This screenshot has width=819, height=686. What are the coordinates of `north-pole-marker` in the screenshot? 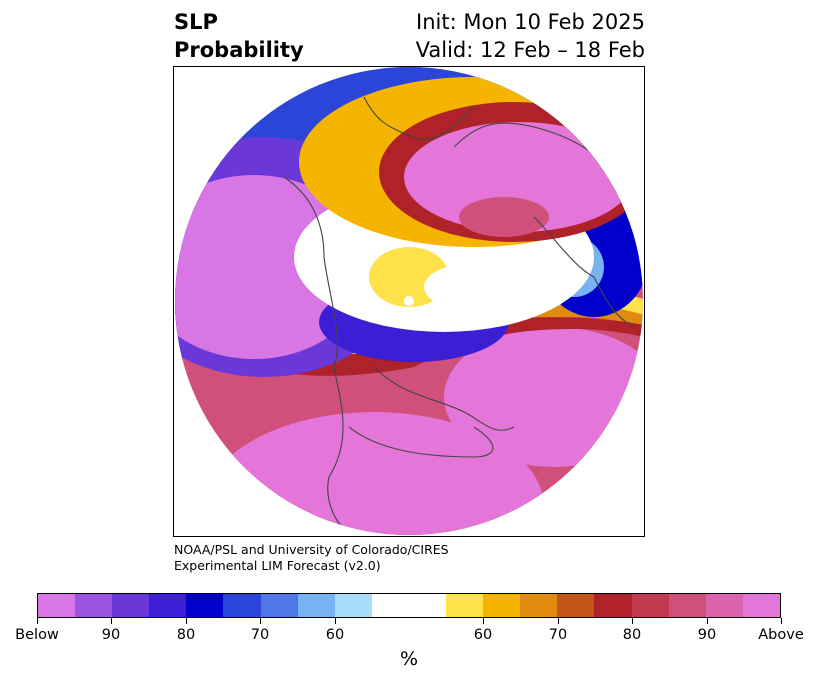 It's located at (409, 301).